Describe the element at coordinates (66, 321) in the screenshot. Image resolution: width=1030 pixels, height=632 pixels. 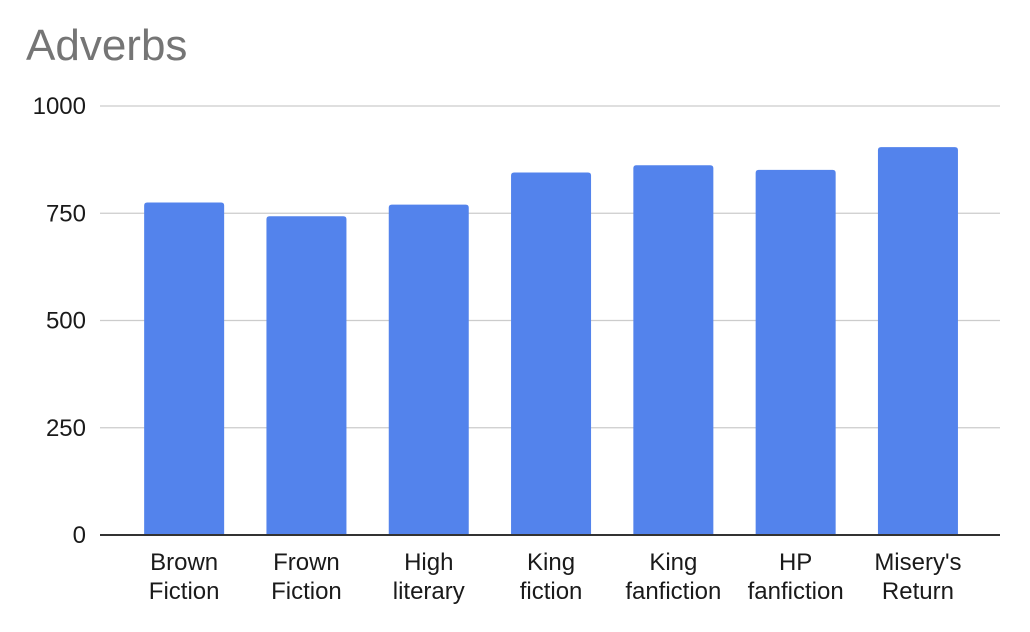
I see `y-tick-label-500: 500` at that location.